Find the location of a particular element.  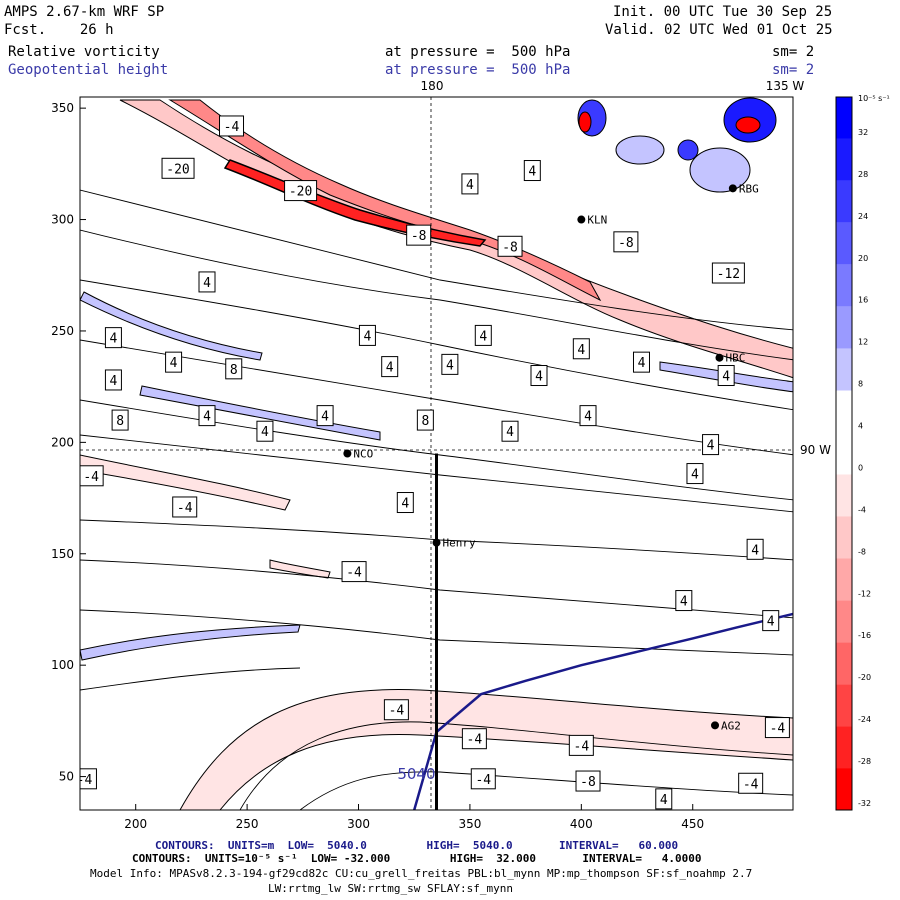

x-axis: 200 250 300 350 400 450 is located at coordinates (414, 817).